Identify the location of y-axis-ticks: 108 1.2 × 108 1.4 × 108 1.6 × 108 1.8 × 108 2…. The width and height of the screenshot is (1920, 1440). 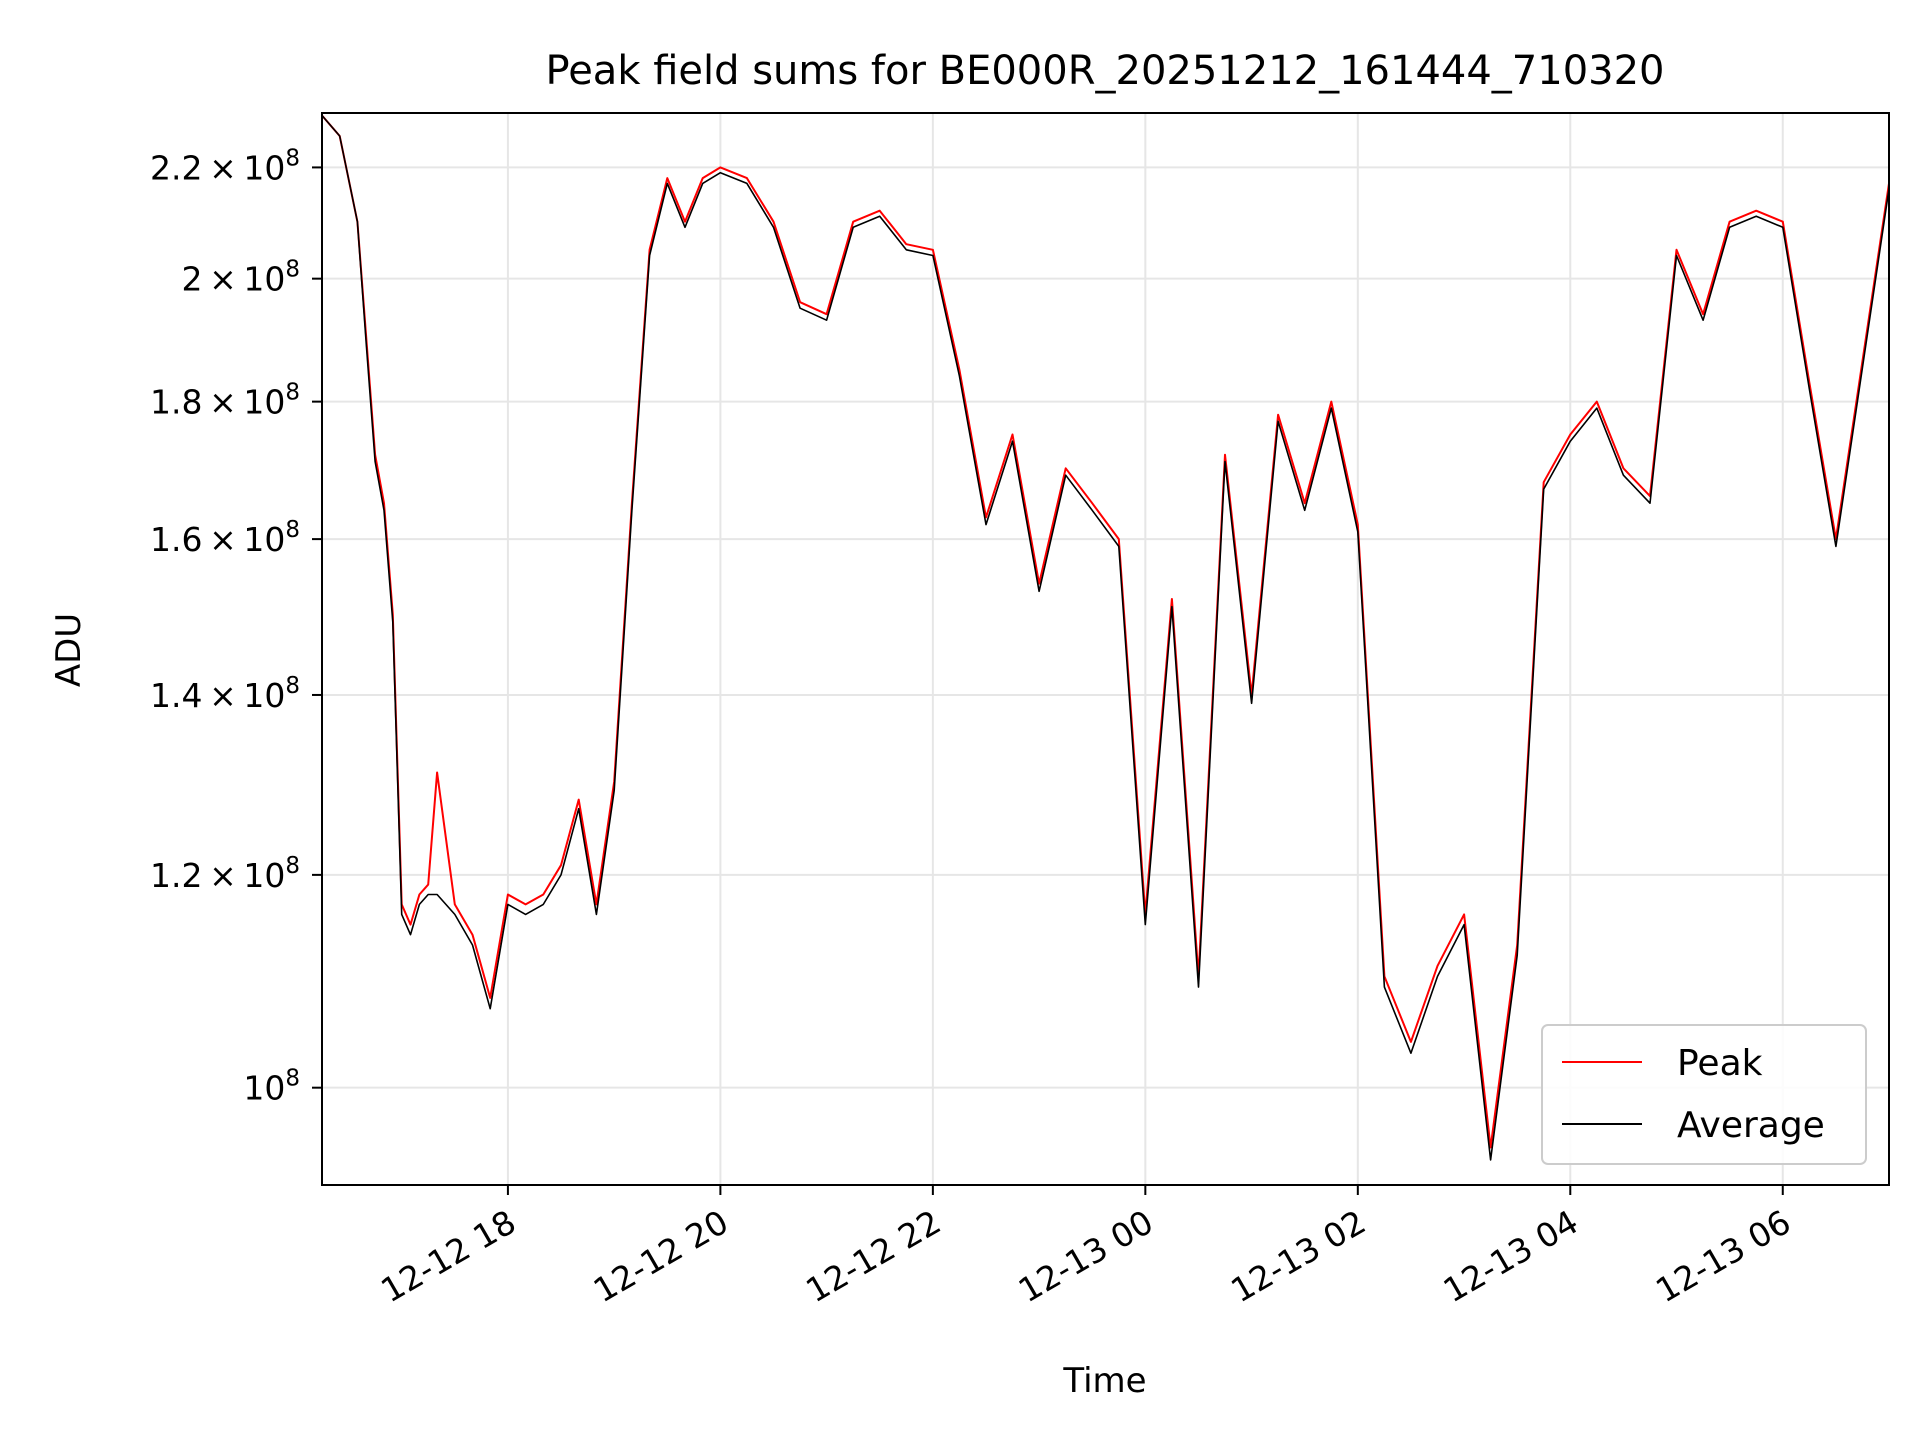
(236, 626).